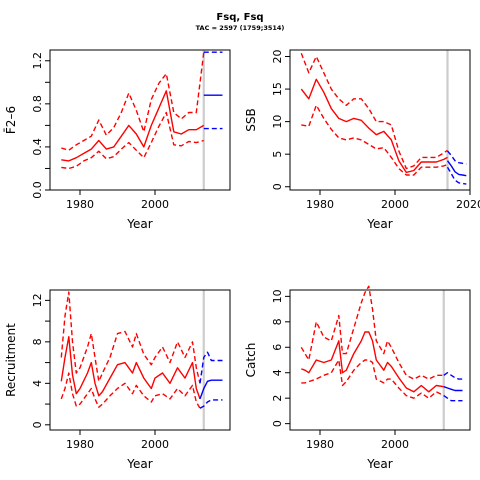  What do you see at coordinates (453, 389) in the screenshot?
I see `catch-forecast-median-line` at bounding box center [453, 389].